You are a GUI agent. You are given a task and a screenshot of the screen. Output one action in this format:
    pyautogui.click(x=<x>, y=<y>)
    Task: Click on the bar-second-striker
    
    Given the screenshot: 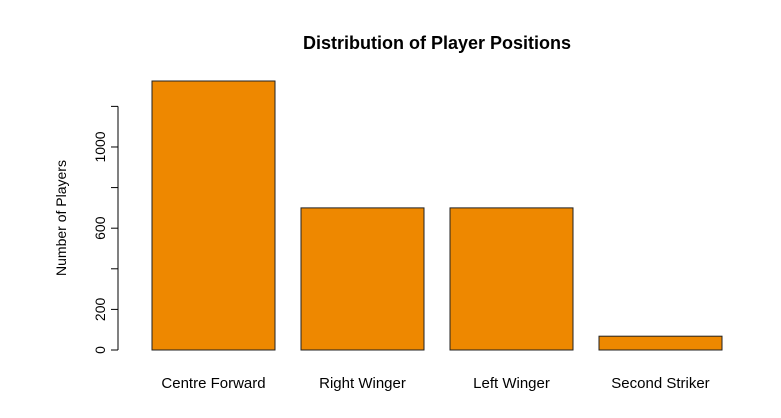 What is the action you would take?
    pyautogui.click(x=660, y=343)
    